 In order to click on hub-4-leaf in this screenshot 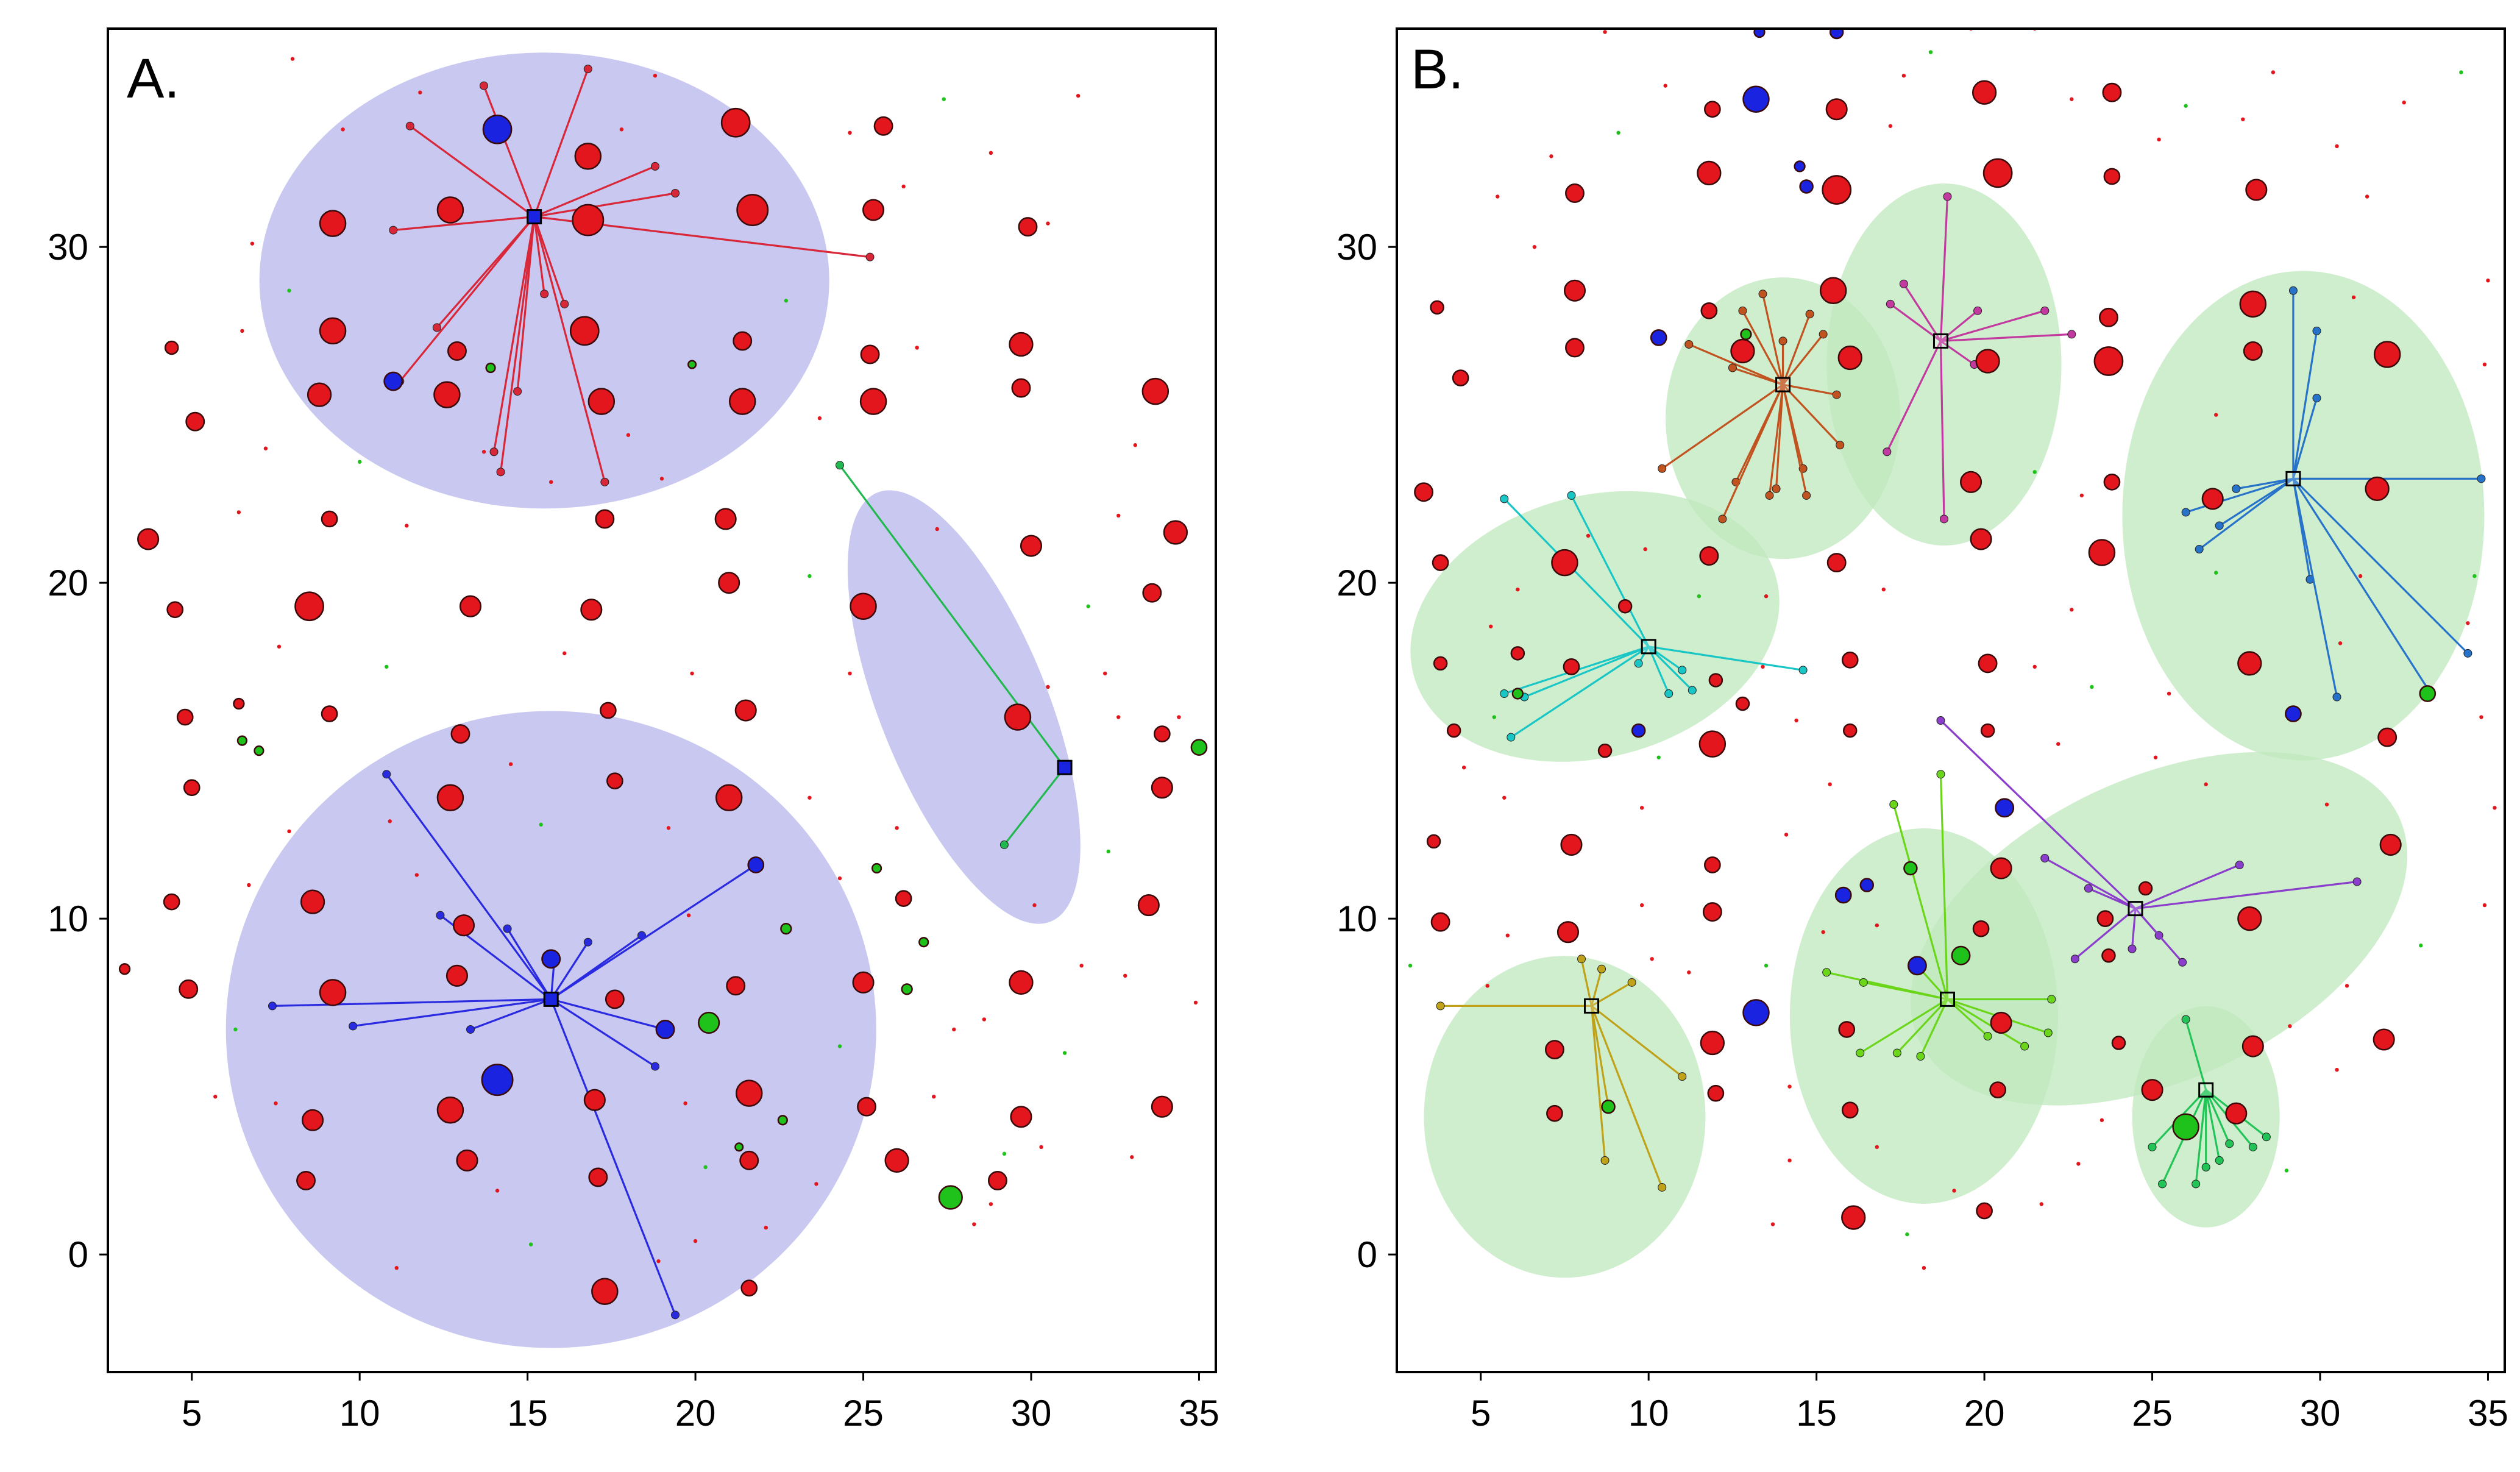, I will do `click(2316, 331)`.